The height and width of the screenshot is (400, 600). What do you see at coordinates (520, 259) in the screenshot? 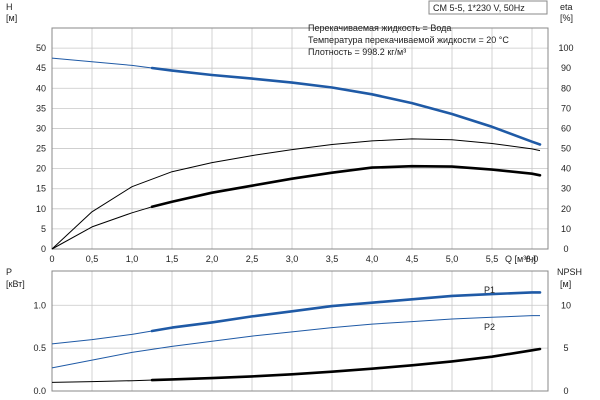
I see `x-axis-label: Q [м³/ч]` at bounding box center [520, 259].